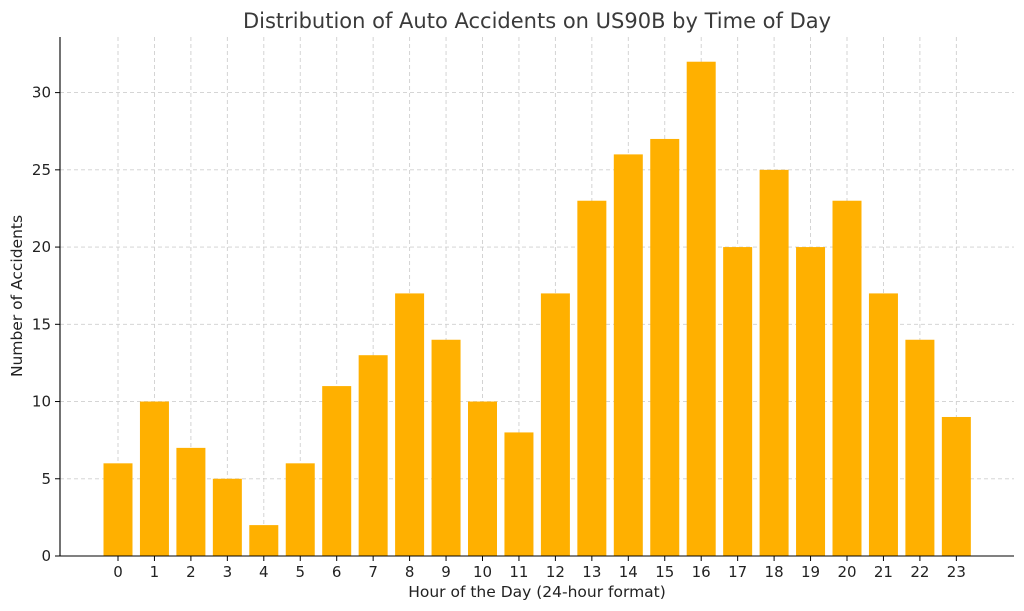 The image size is (1024, 611). What do you see at coordinates (373, 572) in the screenshot?
I see `x-tick-label: 7` at bounding box center [373, 572].